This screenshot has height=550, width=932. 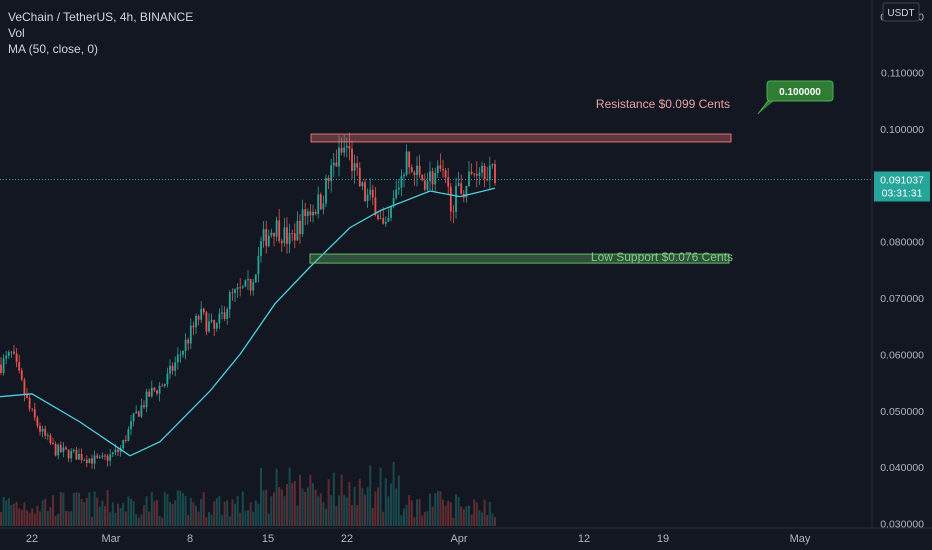 What do you see at coordinates (521, 120) in the screenshot?
I see `resistance-zone: Resistance $0.099 Cents` at bounding box center [521, 120].